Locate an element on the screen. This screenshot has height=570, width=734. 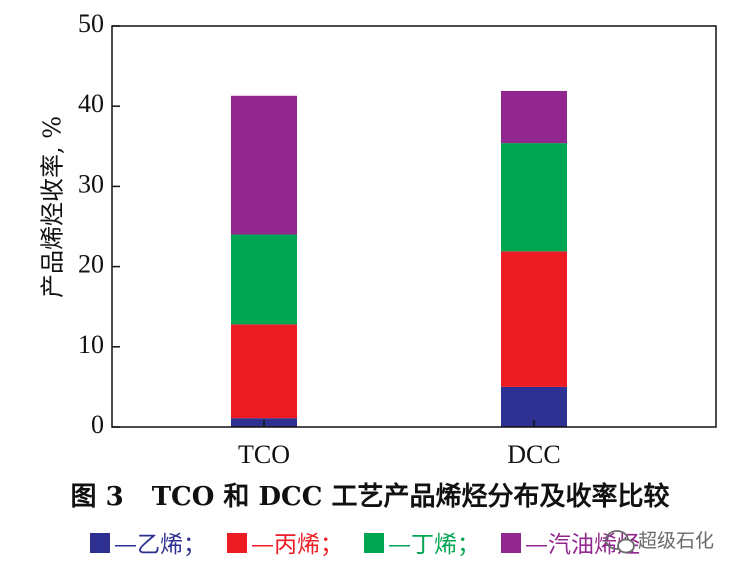
y-tick-label: 20 is located at coordinates (91, 264).